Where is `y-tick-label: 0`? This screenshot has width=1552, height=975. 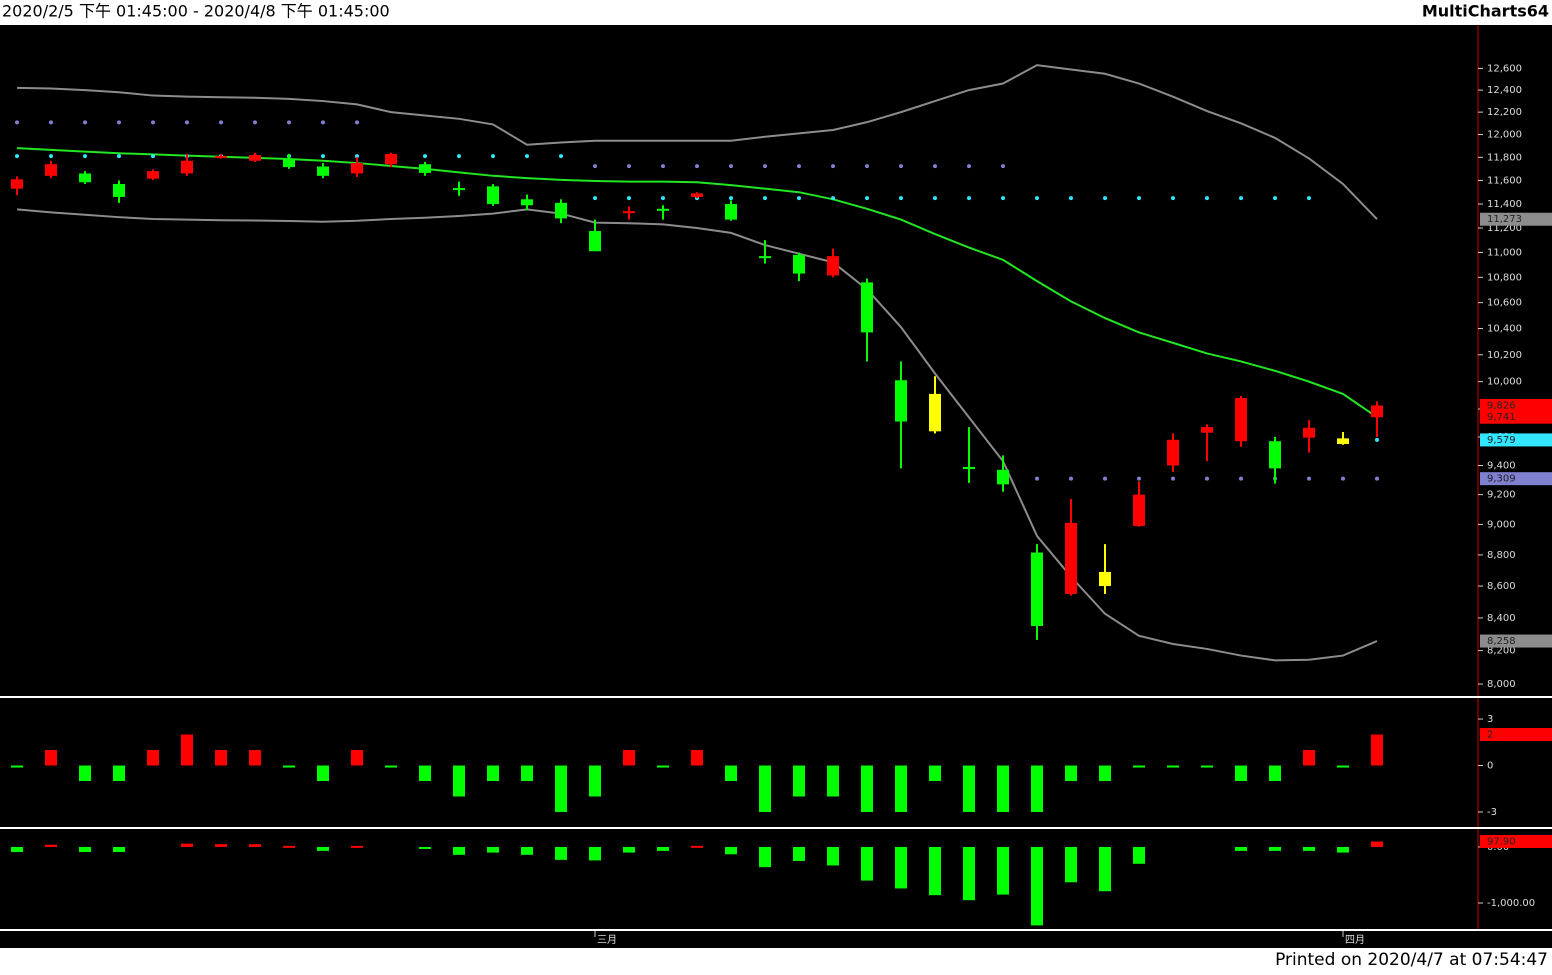 y-tick-label: 0 is located at coordinates (1490, 766).